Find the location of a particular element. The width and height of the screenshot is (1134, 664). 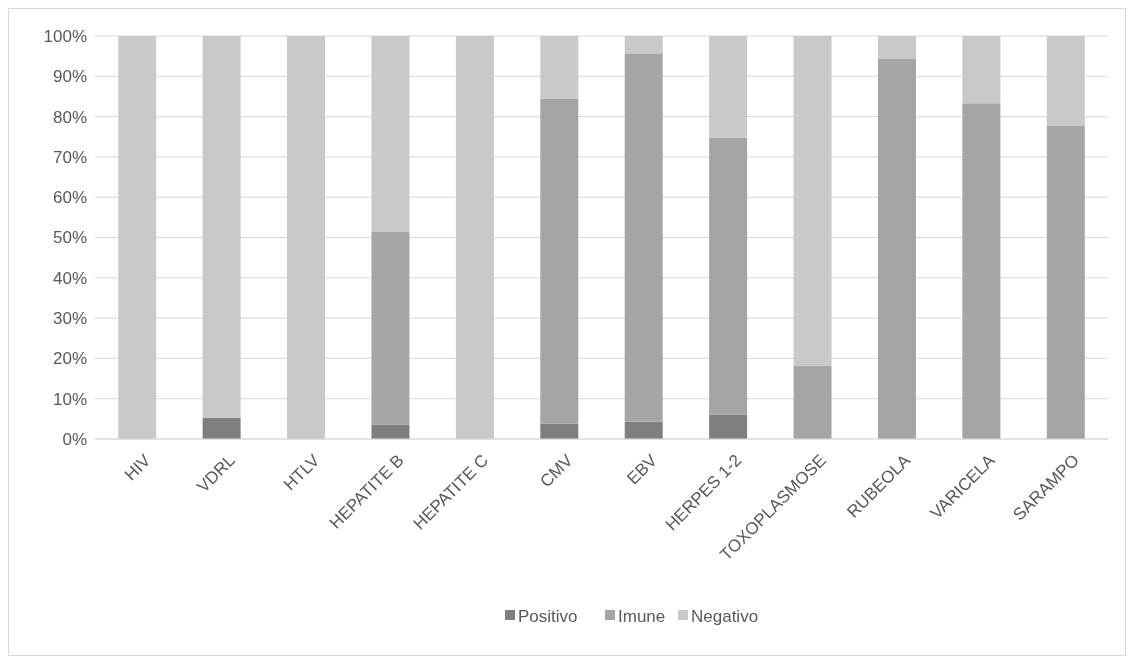

y-tick-label: 60% is located at coordinates (69, 198).